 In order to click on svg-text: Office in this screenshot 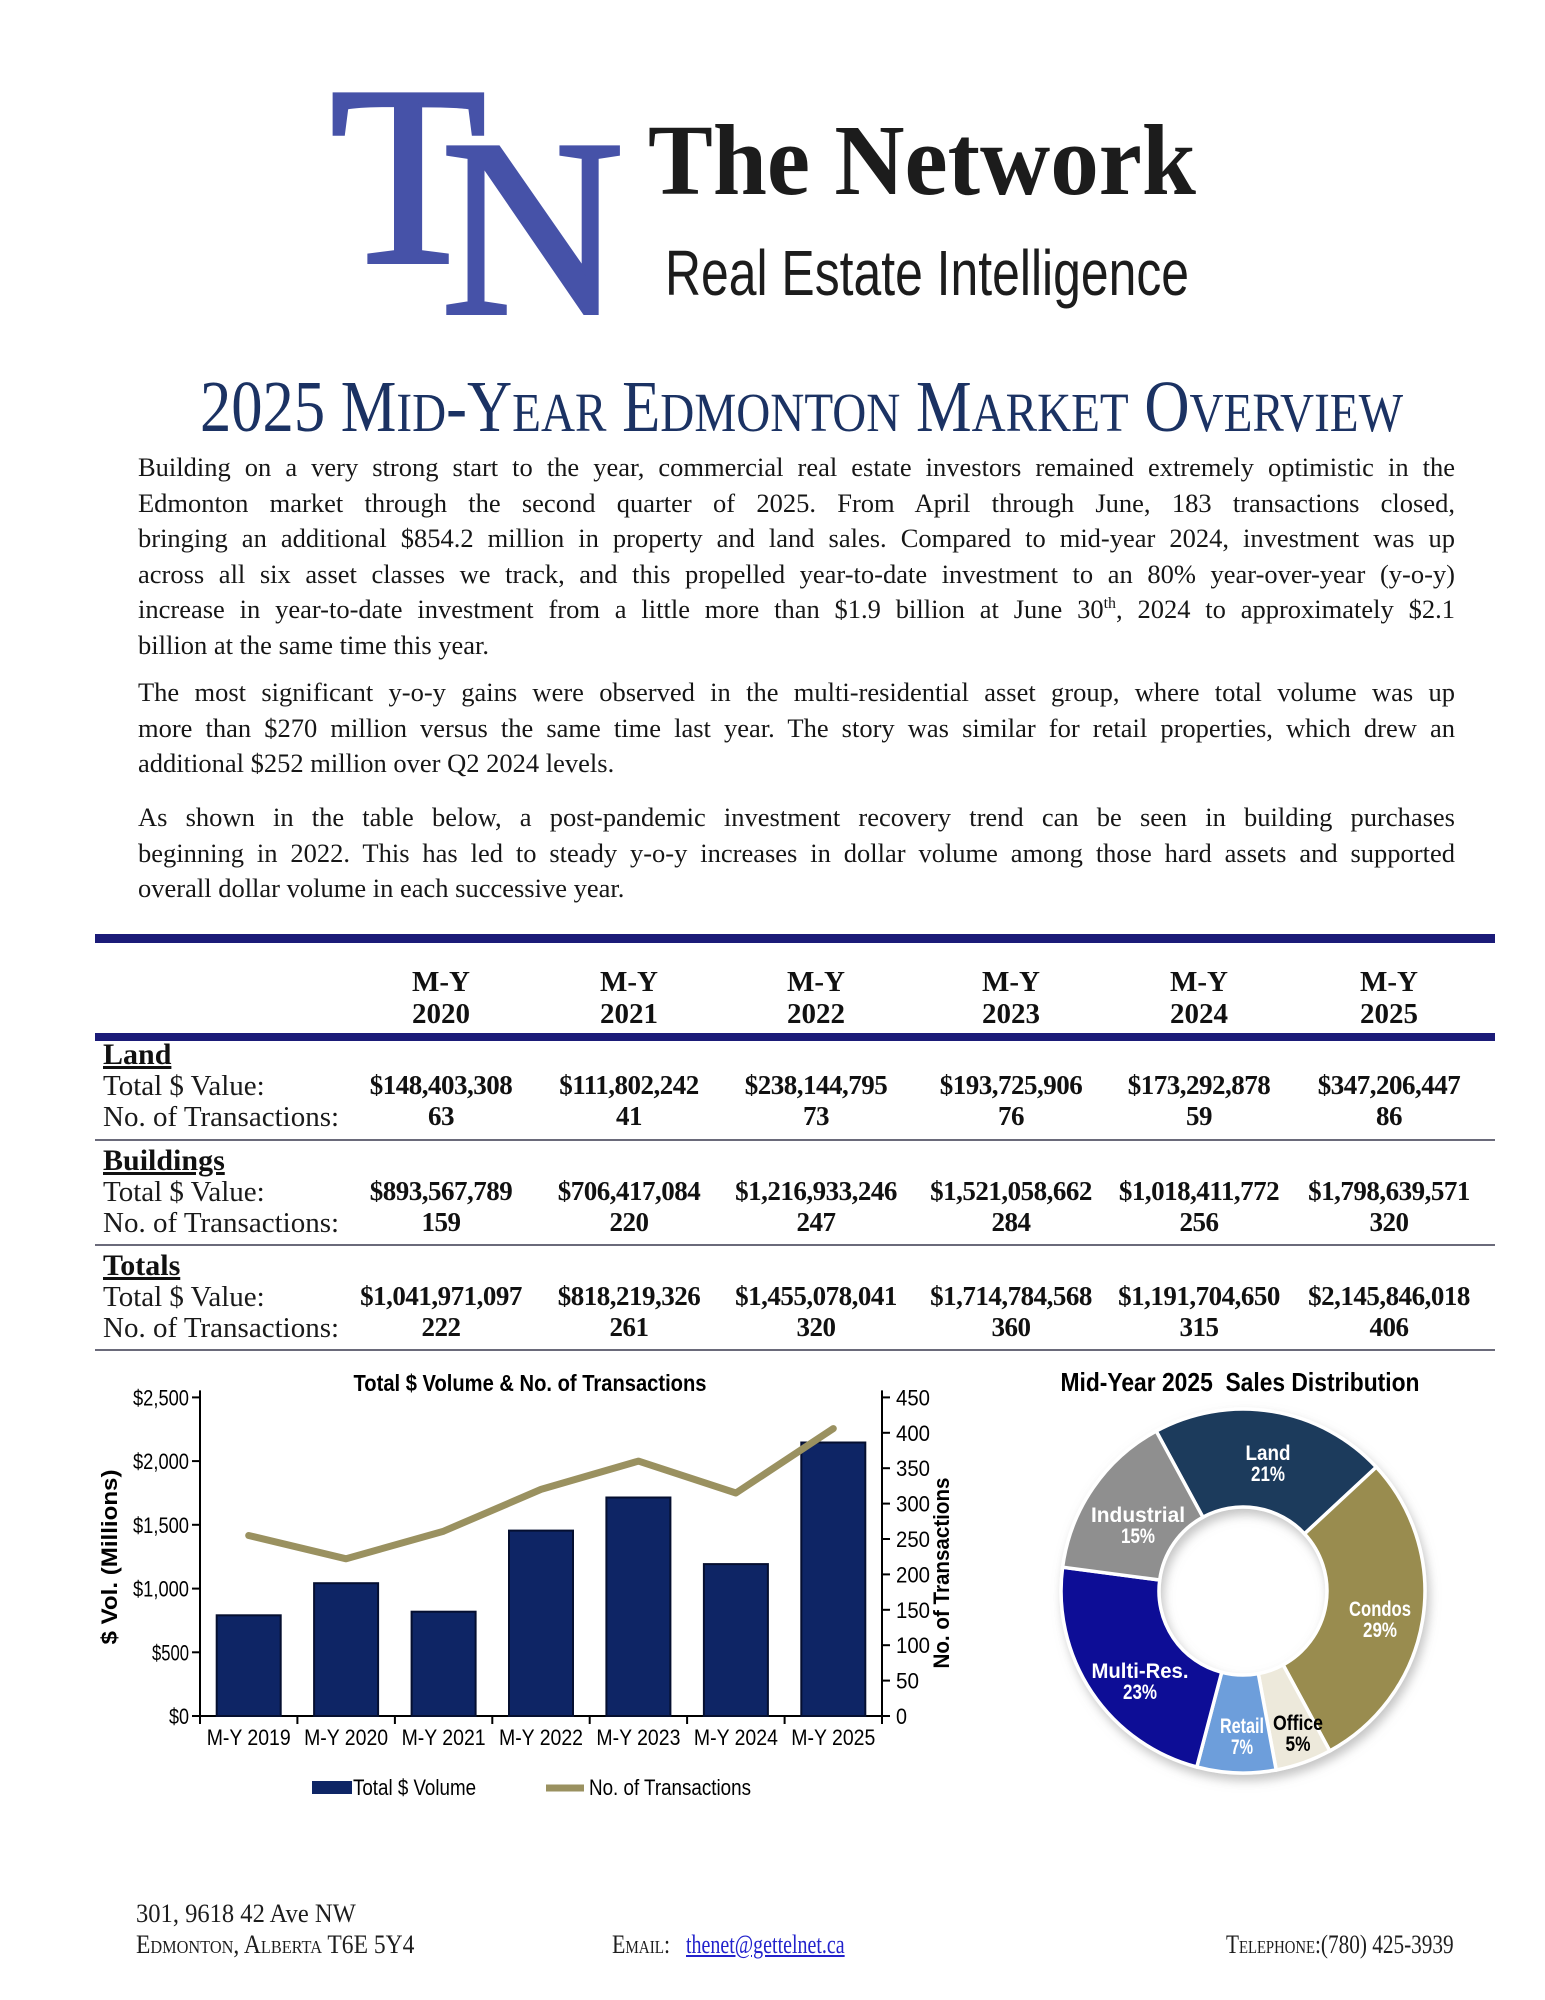, I will do `click(1298, 1723)`.